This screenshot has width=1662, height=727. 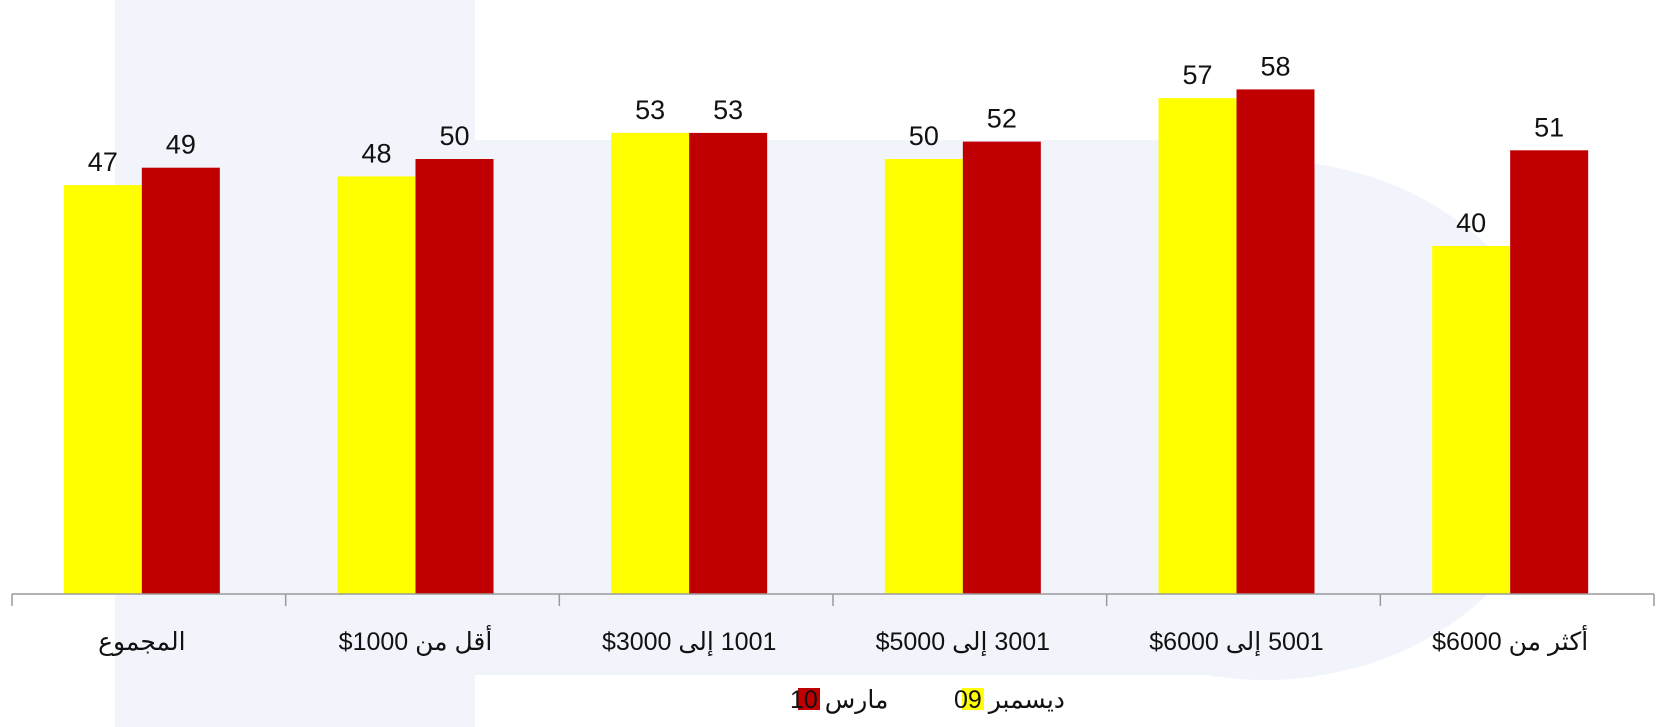 What do you see at coordinates (728, 110) in the screenshot?
I see `data-label-s1-c2: 53` at bounding box center [728, 110].